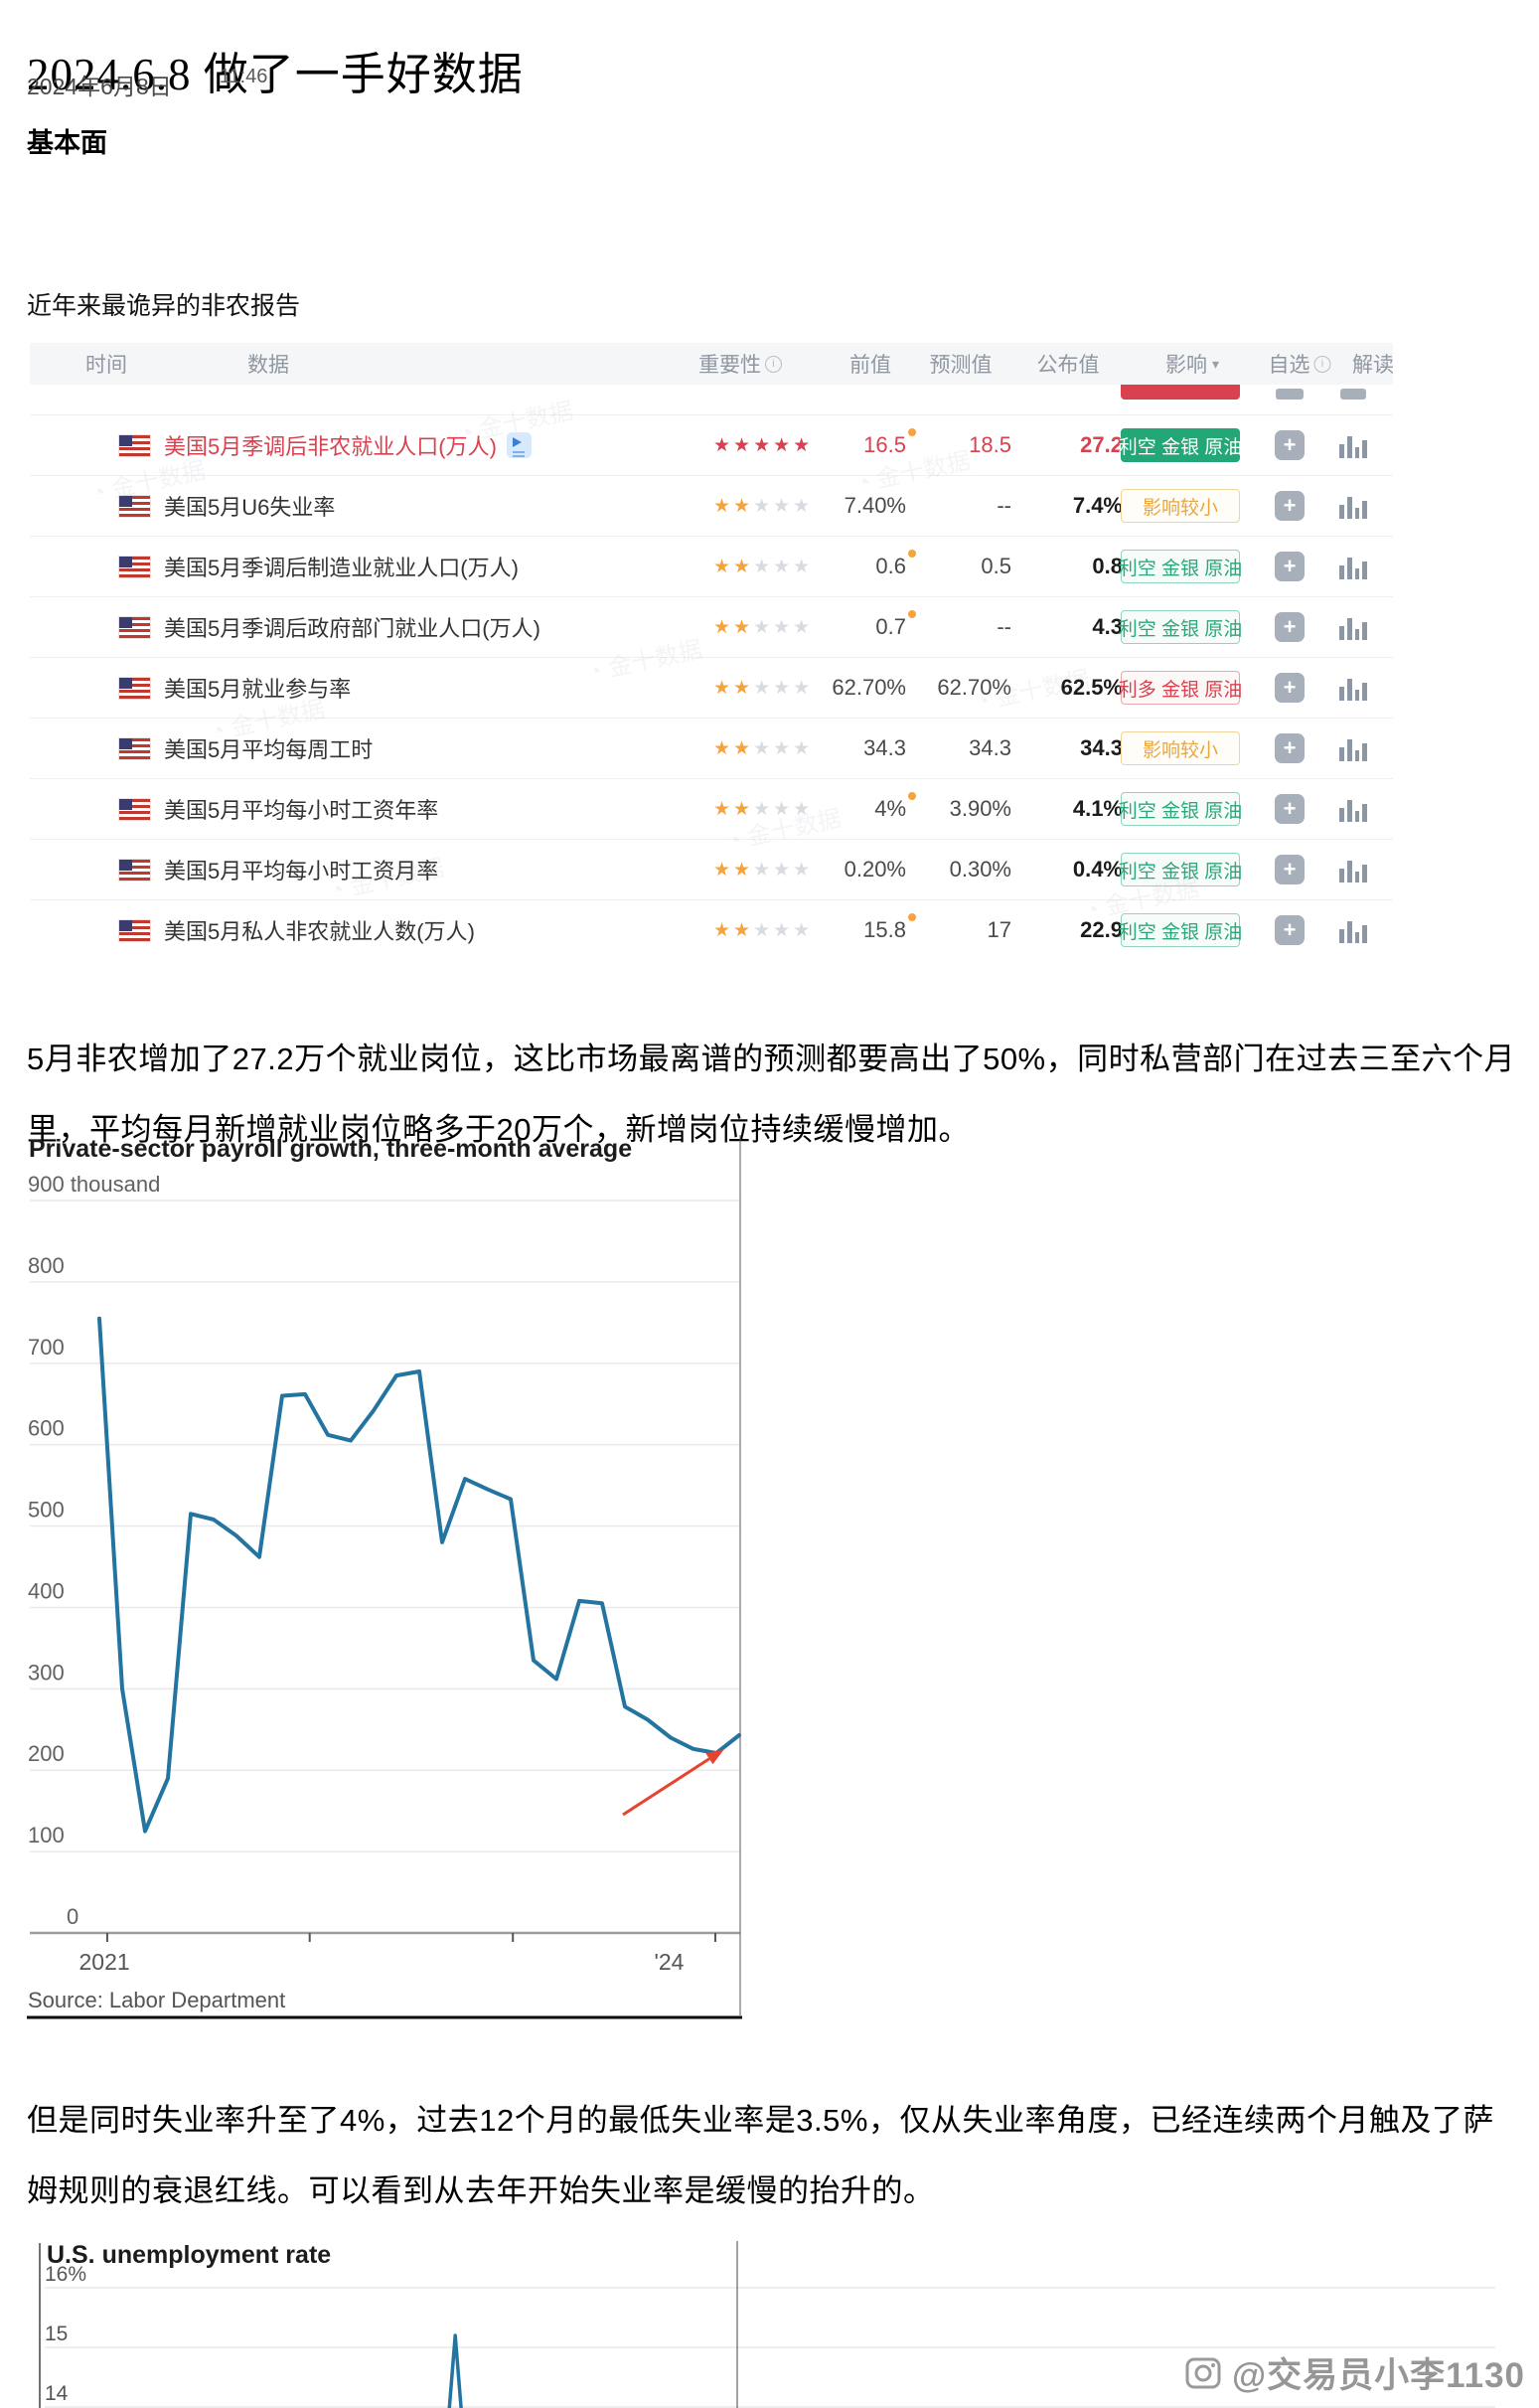 Image resolution: width=1539 pixels, height=2408 pixels. I want to click on table-row: 美国5月就业参与率 ★★ ★★★ 62.70% 62.70% 62.5% 利多 金银 原油 +, so click(711, 687).